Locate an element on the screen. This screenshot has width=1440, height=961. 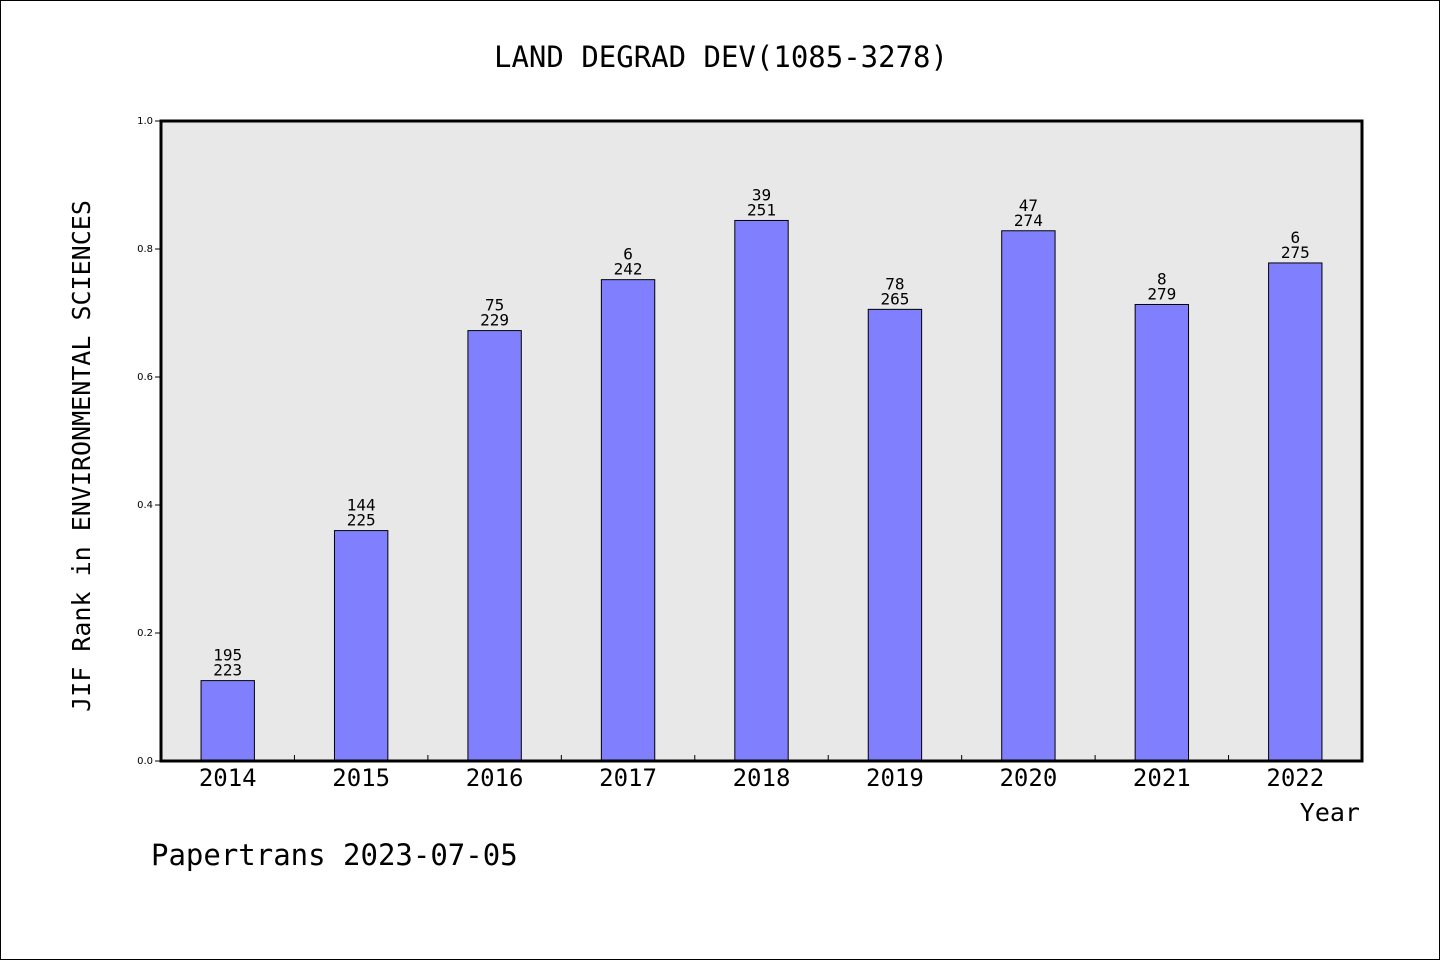
bar-label-top: 39 is located at coordinates (761, 194).